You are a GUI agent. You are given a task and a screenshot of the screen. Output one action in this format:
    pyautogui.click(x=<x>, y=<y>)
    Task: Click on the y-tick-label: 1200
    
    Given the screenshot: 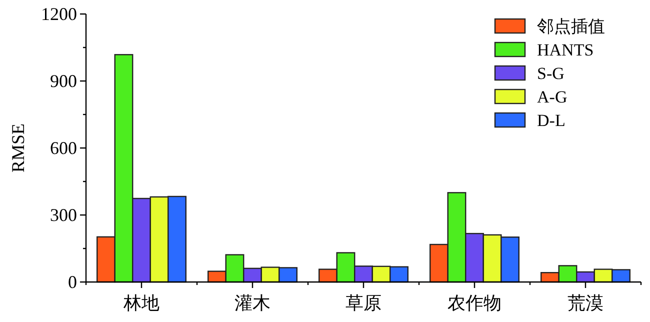 What is the action you would take?
    pyautogui.click(x=59, y=14)
    